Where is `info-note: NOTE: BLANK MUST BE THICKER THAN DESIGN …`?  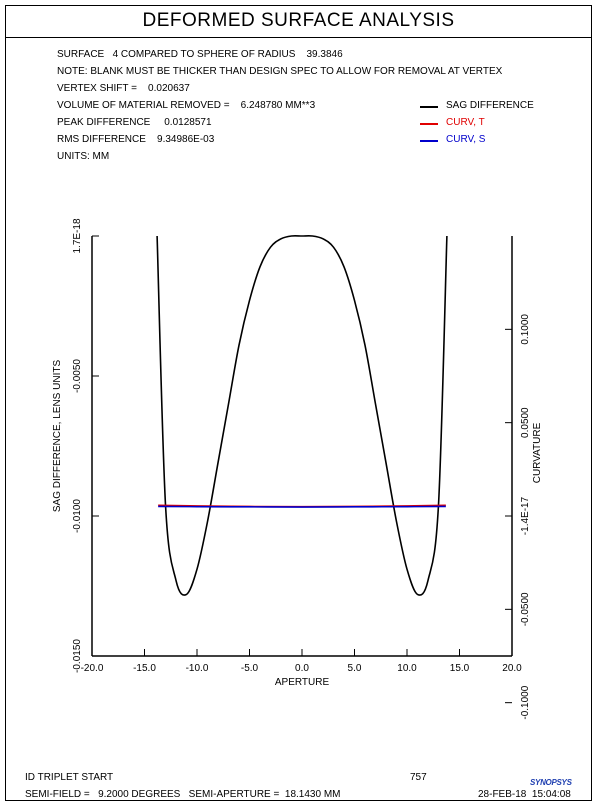
info-note: NOTE: BLANK MUST BE THICKER THAN DESIGN … is located at coordinates (280, 71).